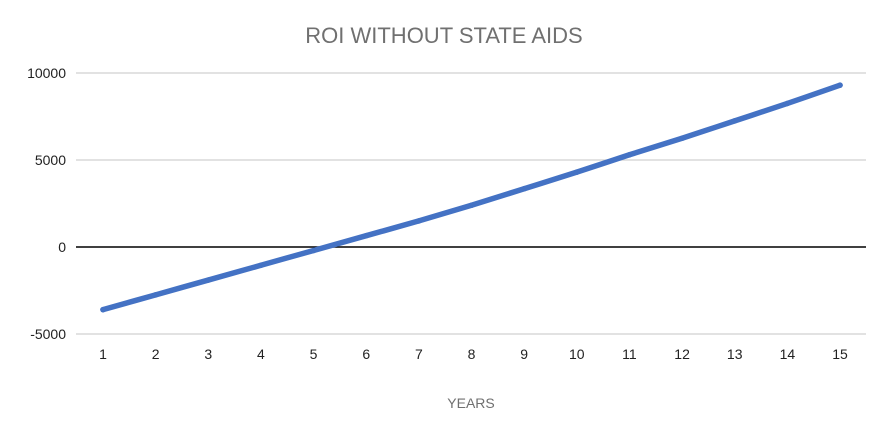 This screenshot has width=888, height=434. What do you see at coordinates (443, 35) in the screenshot?
I see `chart-title: ROI WITHOUT STATE AIDS` at bounding box center [443, 35].